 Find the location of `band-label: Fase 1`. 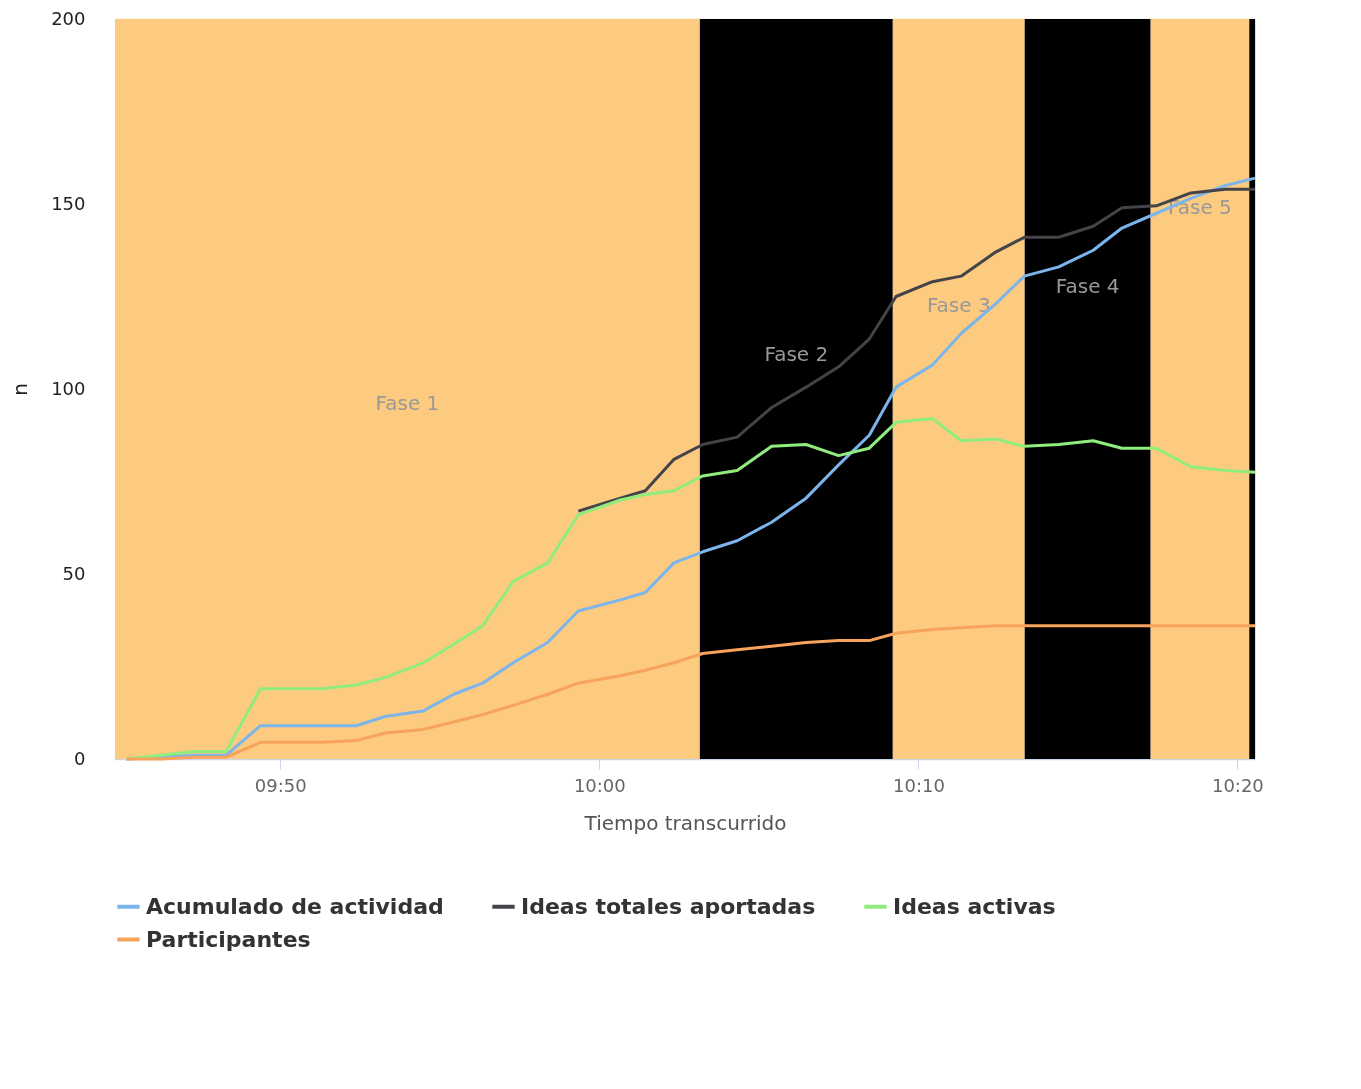

band-label: Fase 1 is located at coordinates (407, 402).